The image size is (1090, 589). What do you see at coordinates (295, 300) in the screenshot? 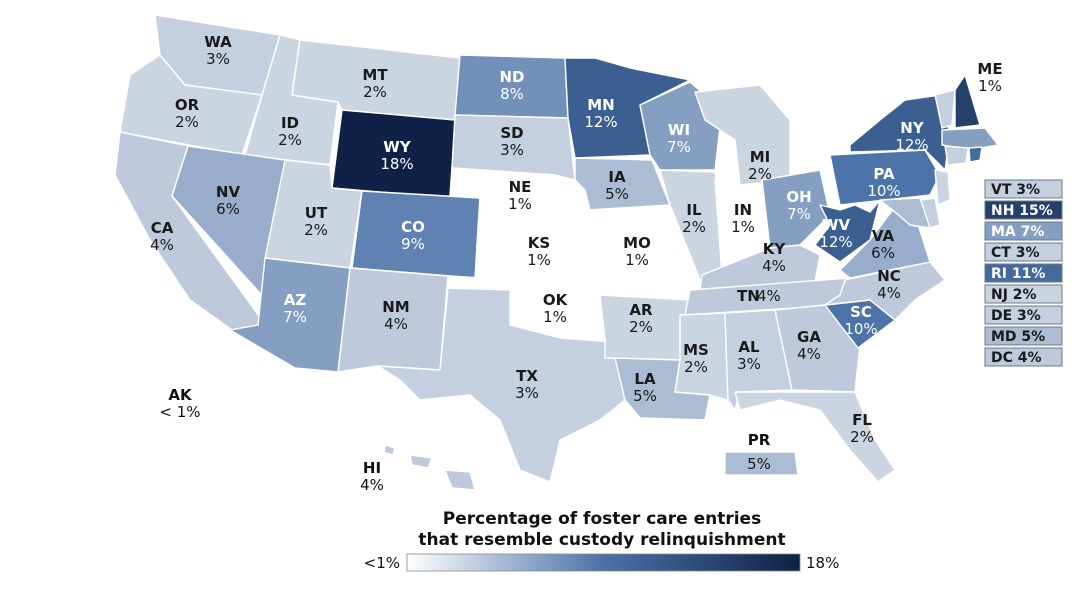
I see `state-label-az: AZ` at bounding box center [295, 300].